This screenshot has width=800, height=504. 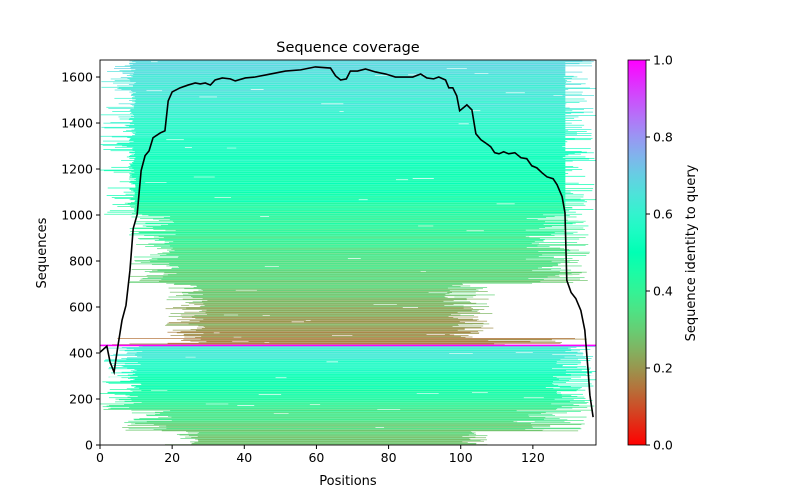 What do you see at coordinates (81, 399) in the screenshot?
I see `y-tick-label: 200` at bounding box center [81, 399].